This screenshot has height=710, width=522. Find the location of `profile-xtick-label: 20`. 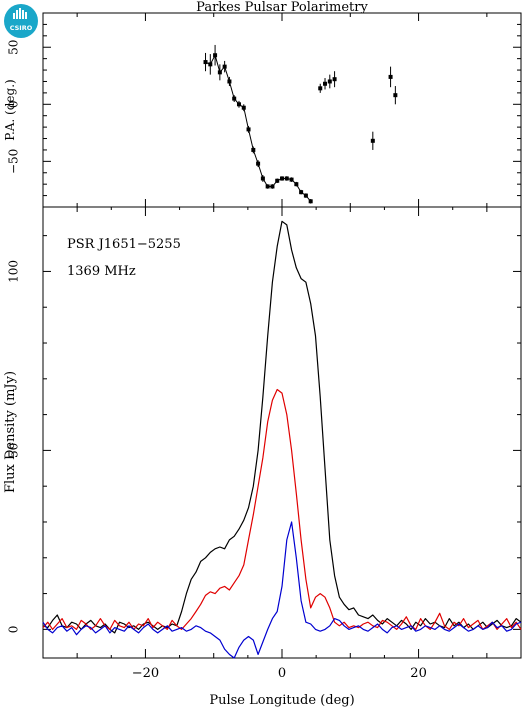

profile-xtick-label: 20 is located at coordinates (418, 673).